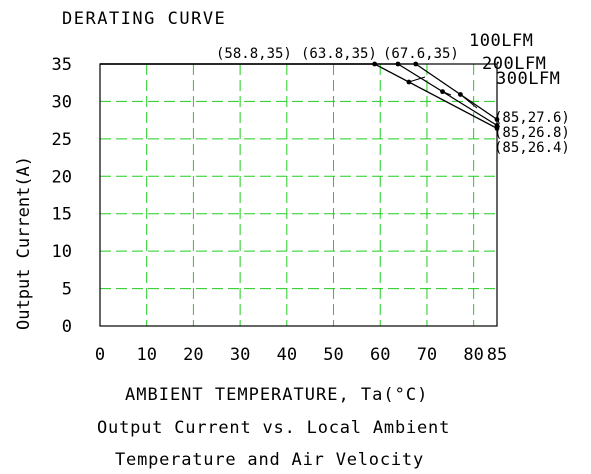 The image size is (591, 474). Describe the element at coordinates (514, 64) in the screenshot. I see `series-label-200lfm: 200LFM` at that location.